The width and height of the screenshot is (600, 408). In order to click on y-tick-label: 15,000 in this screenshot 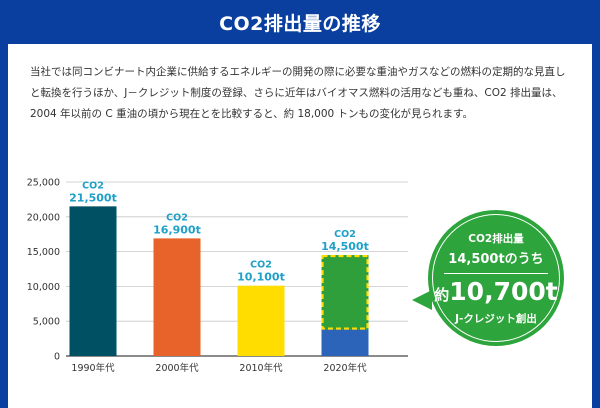, I will do `click(43, 252)`.